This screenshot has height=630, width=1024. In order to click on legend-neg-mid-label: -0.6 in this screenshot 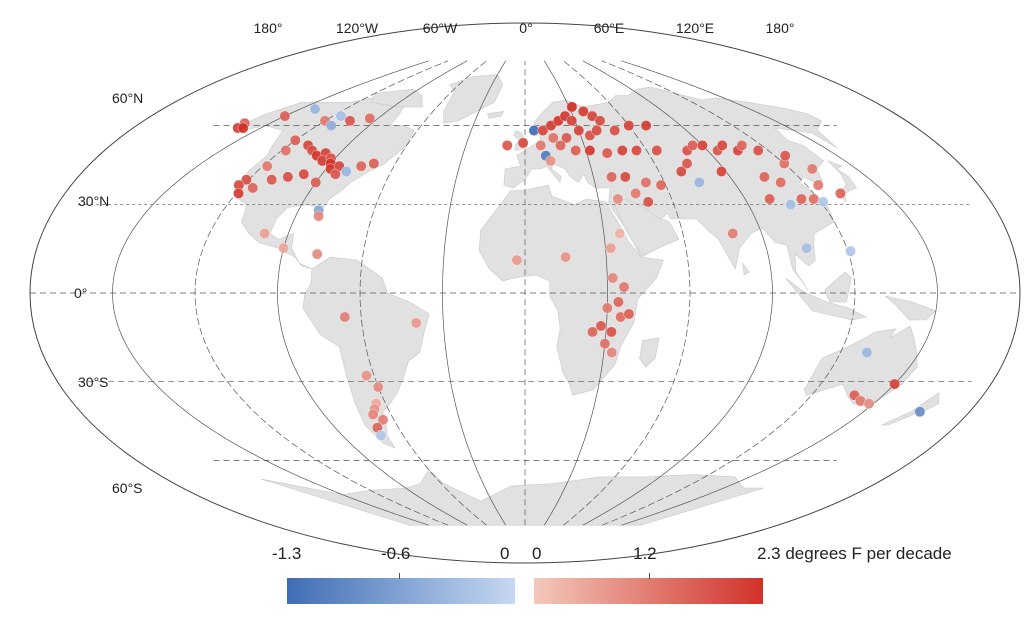, I will do `click(396, 553)`.